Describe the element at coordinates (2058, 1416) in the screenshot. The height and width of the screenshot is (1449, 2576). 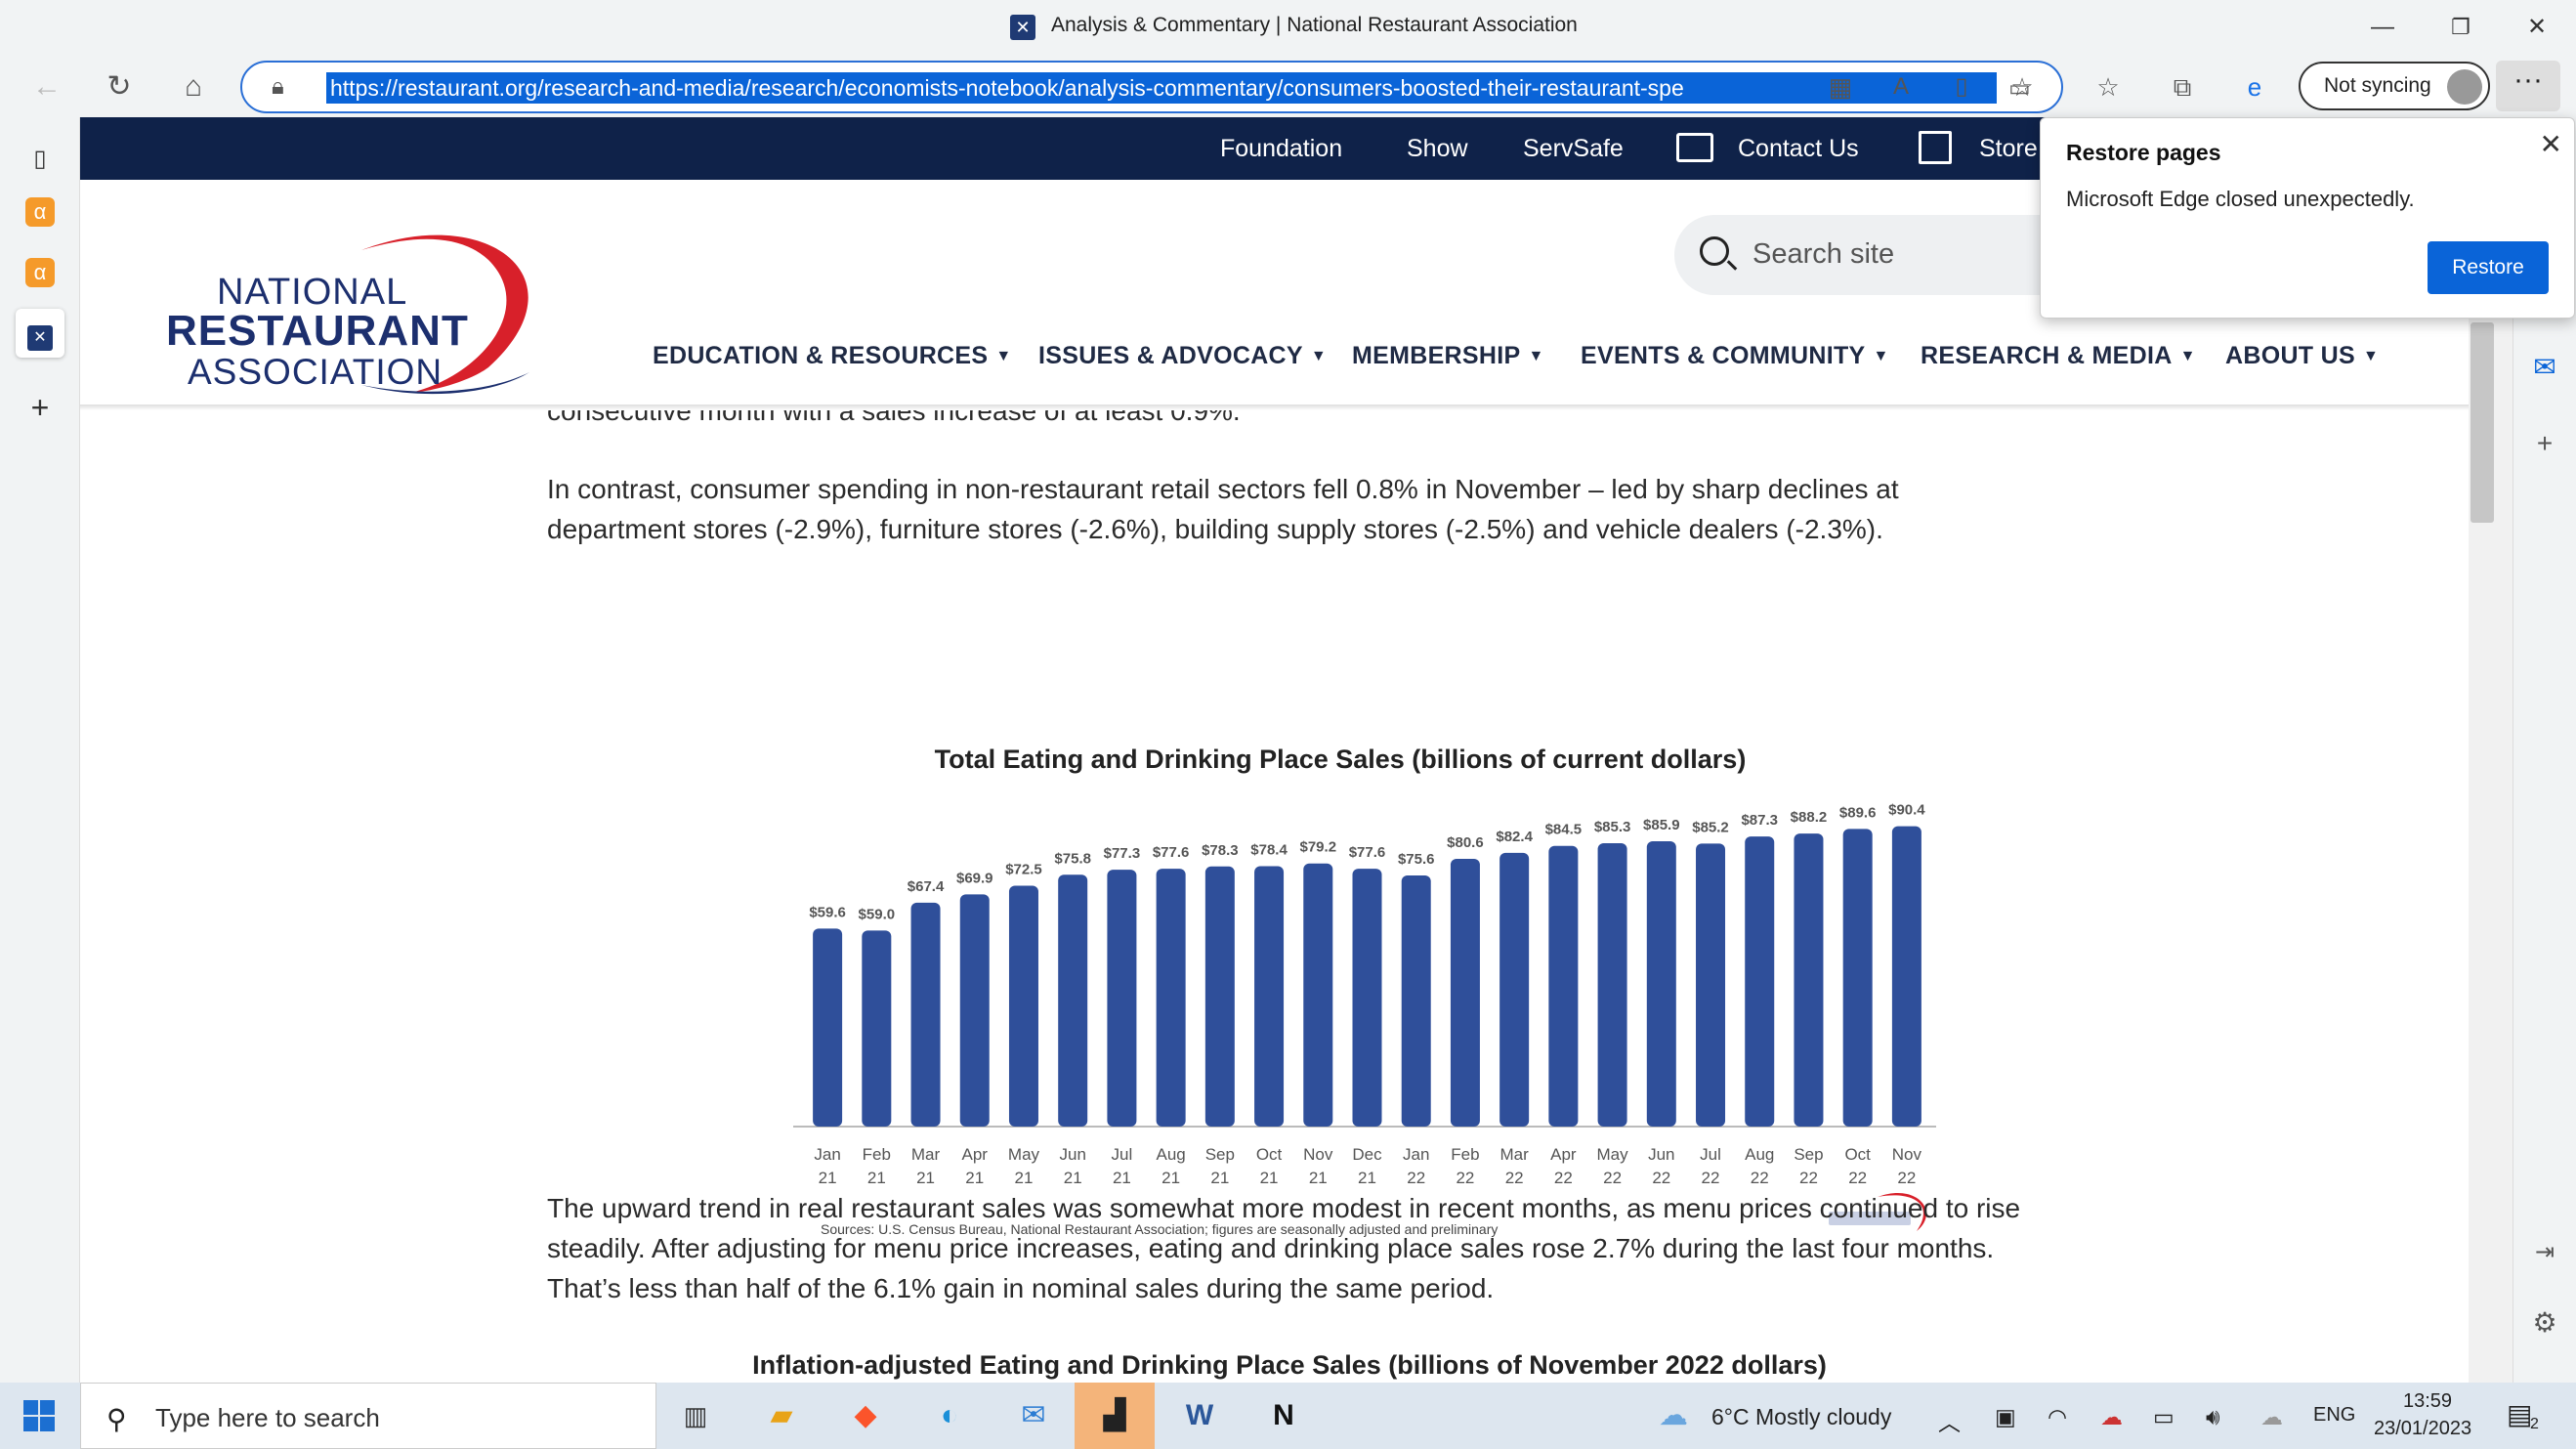
I see `wifi-icon: ◠` at that location.